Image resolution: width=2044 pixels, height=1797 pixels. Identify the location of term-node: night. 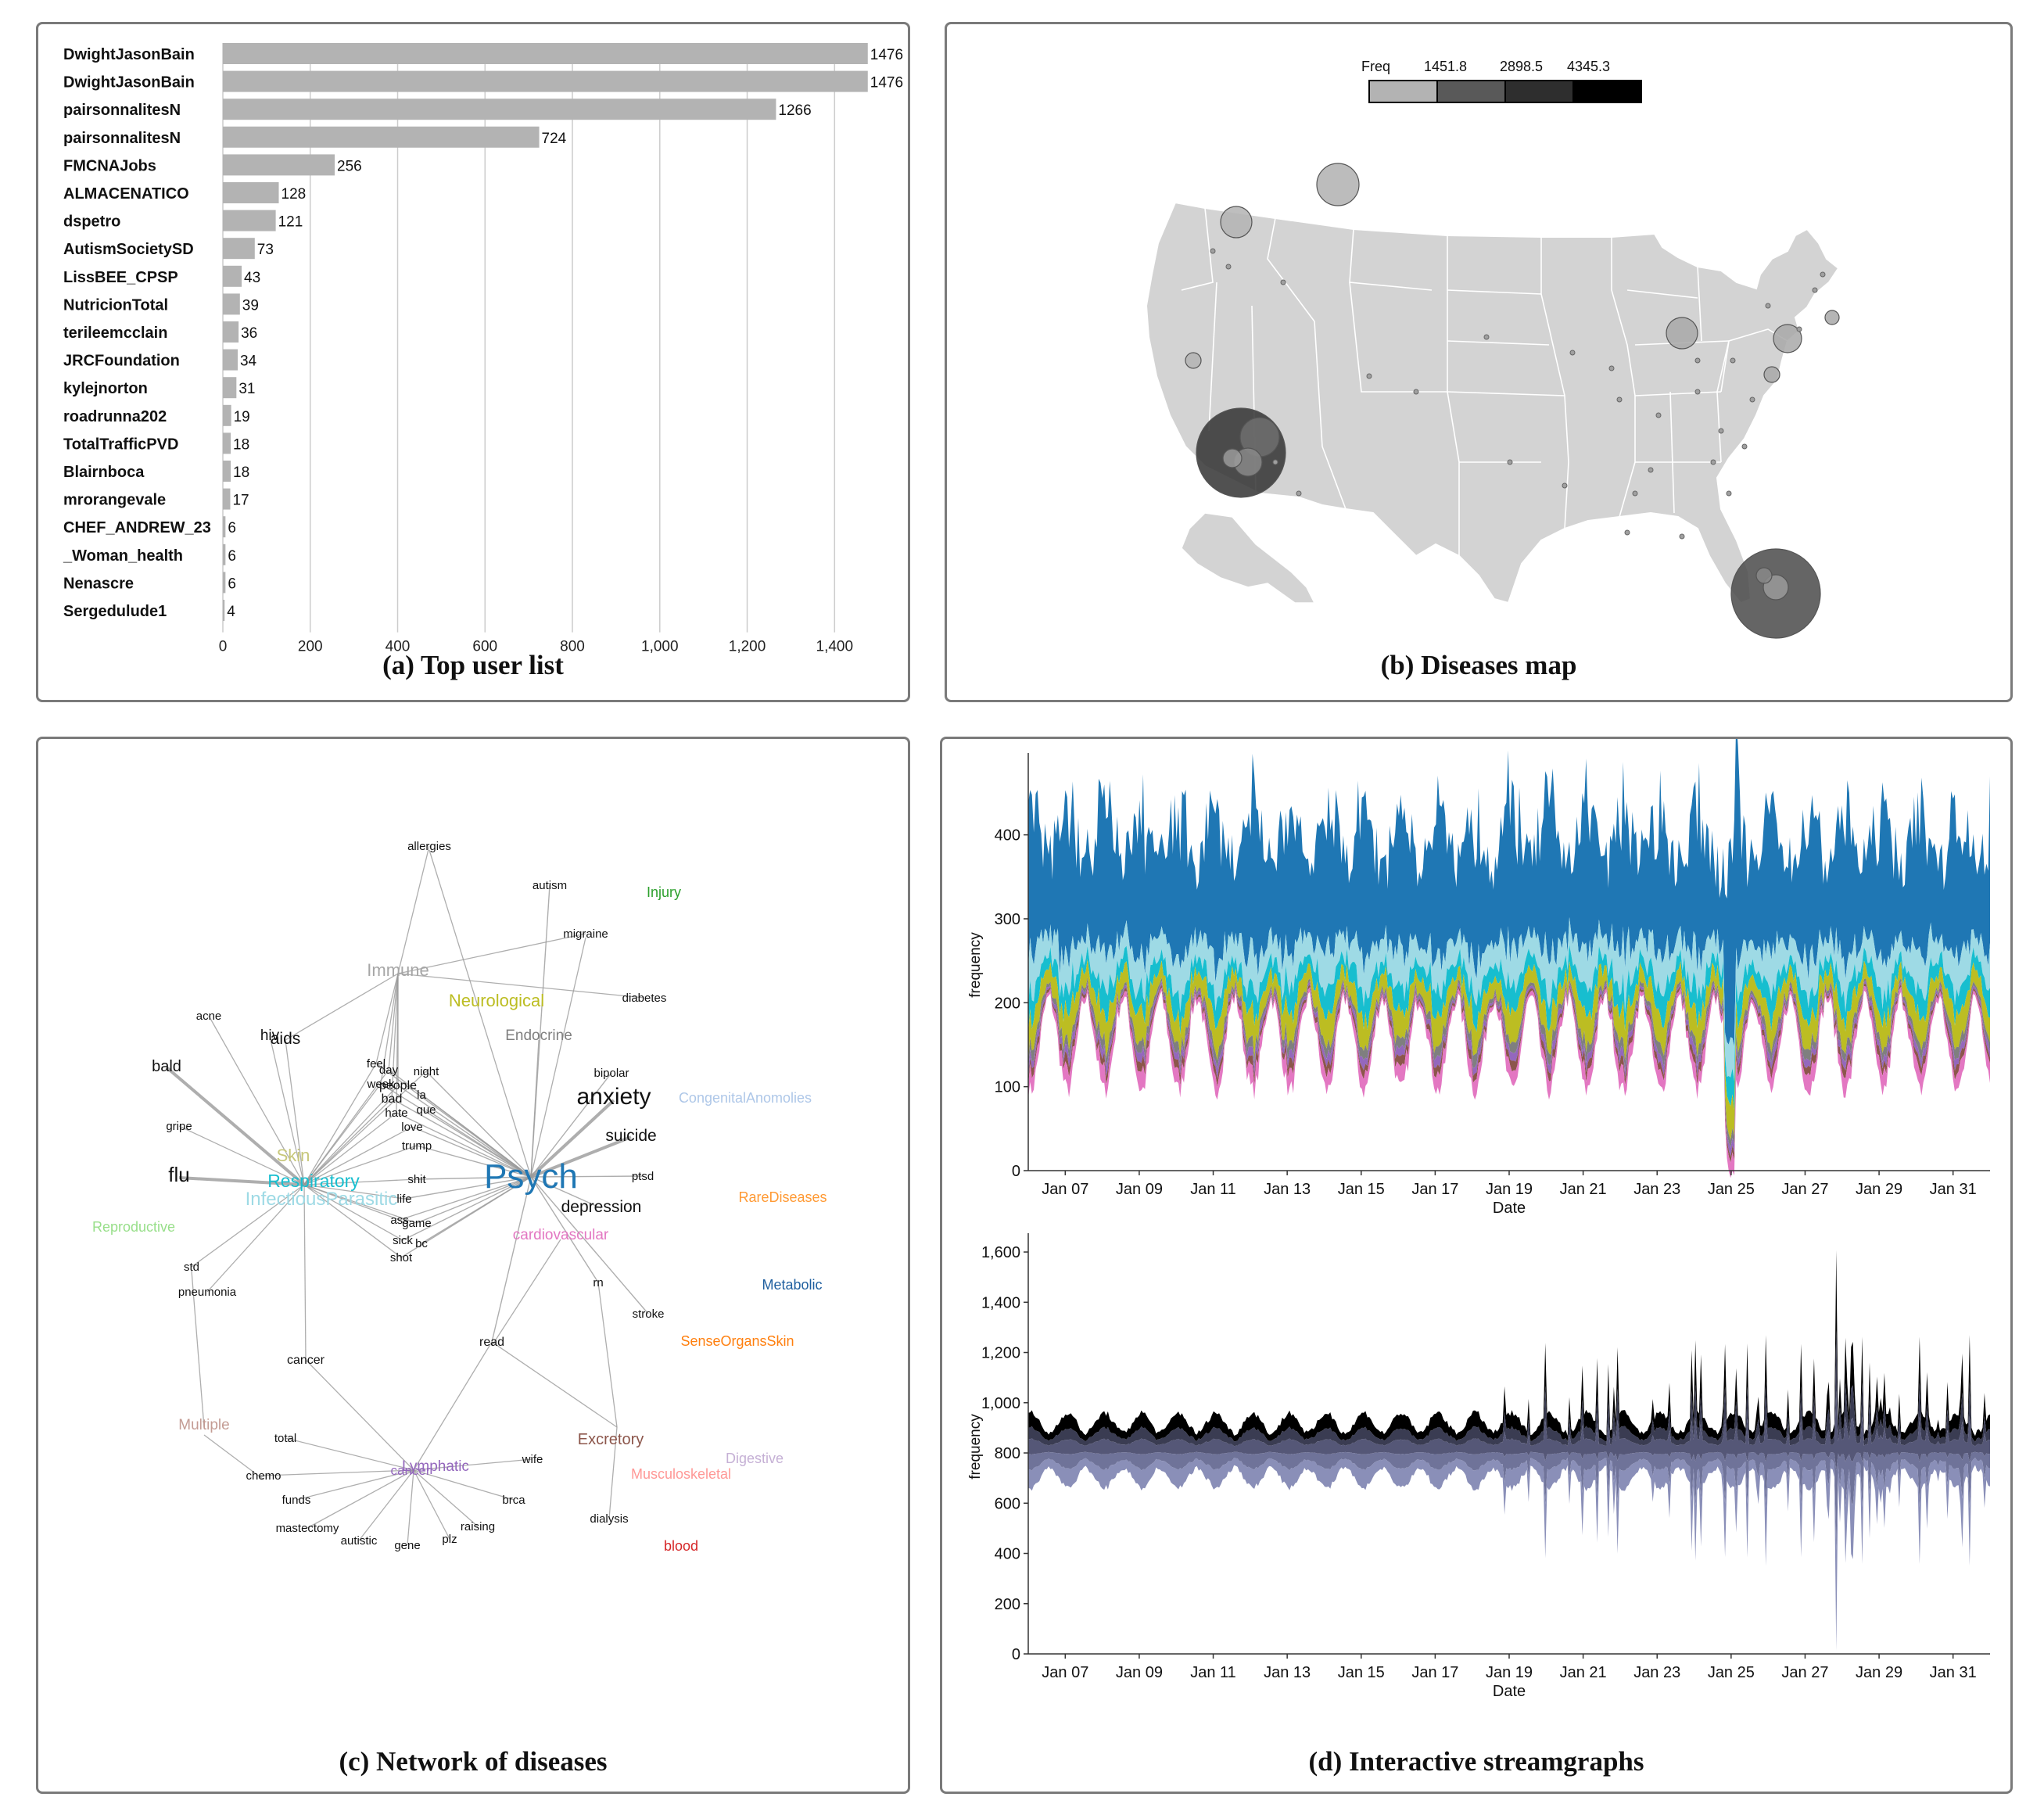
(426, 1071).